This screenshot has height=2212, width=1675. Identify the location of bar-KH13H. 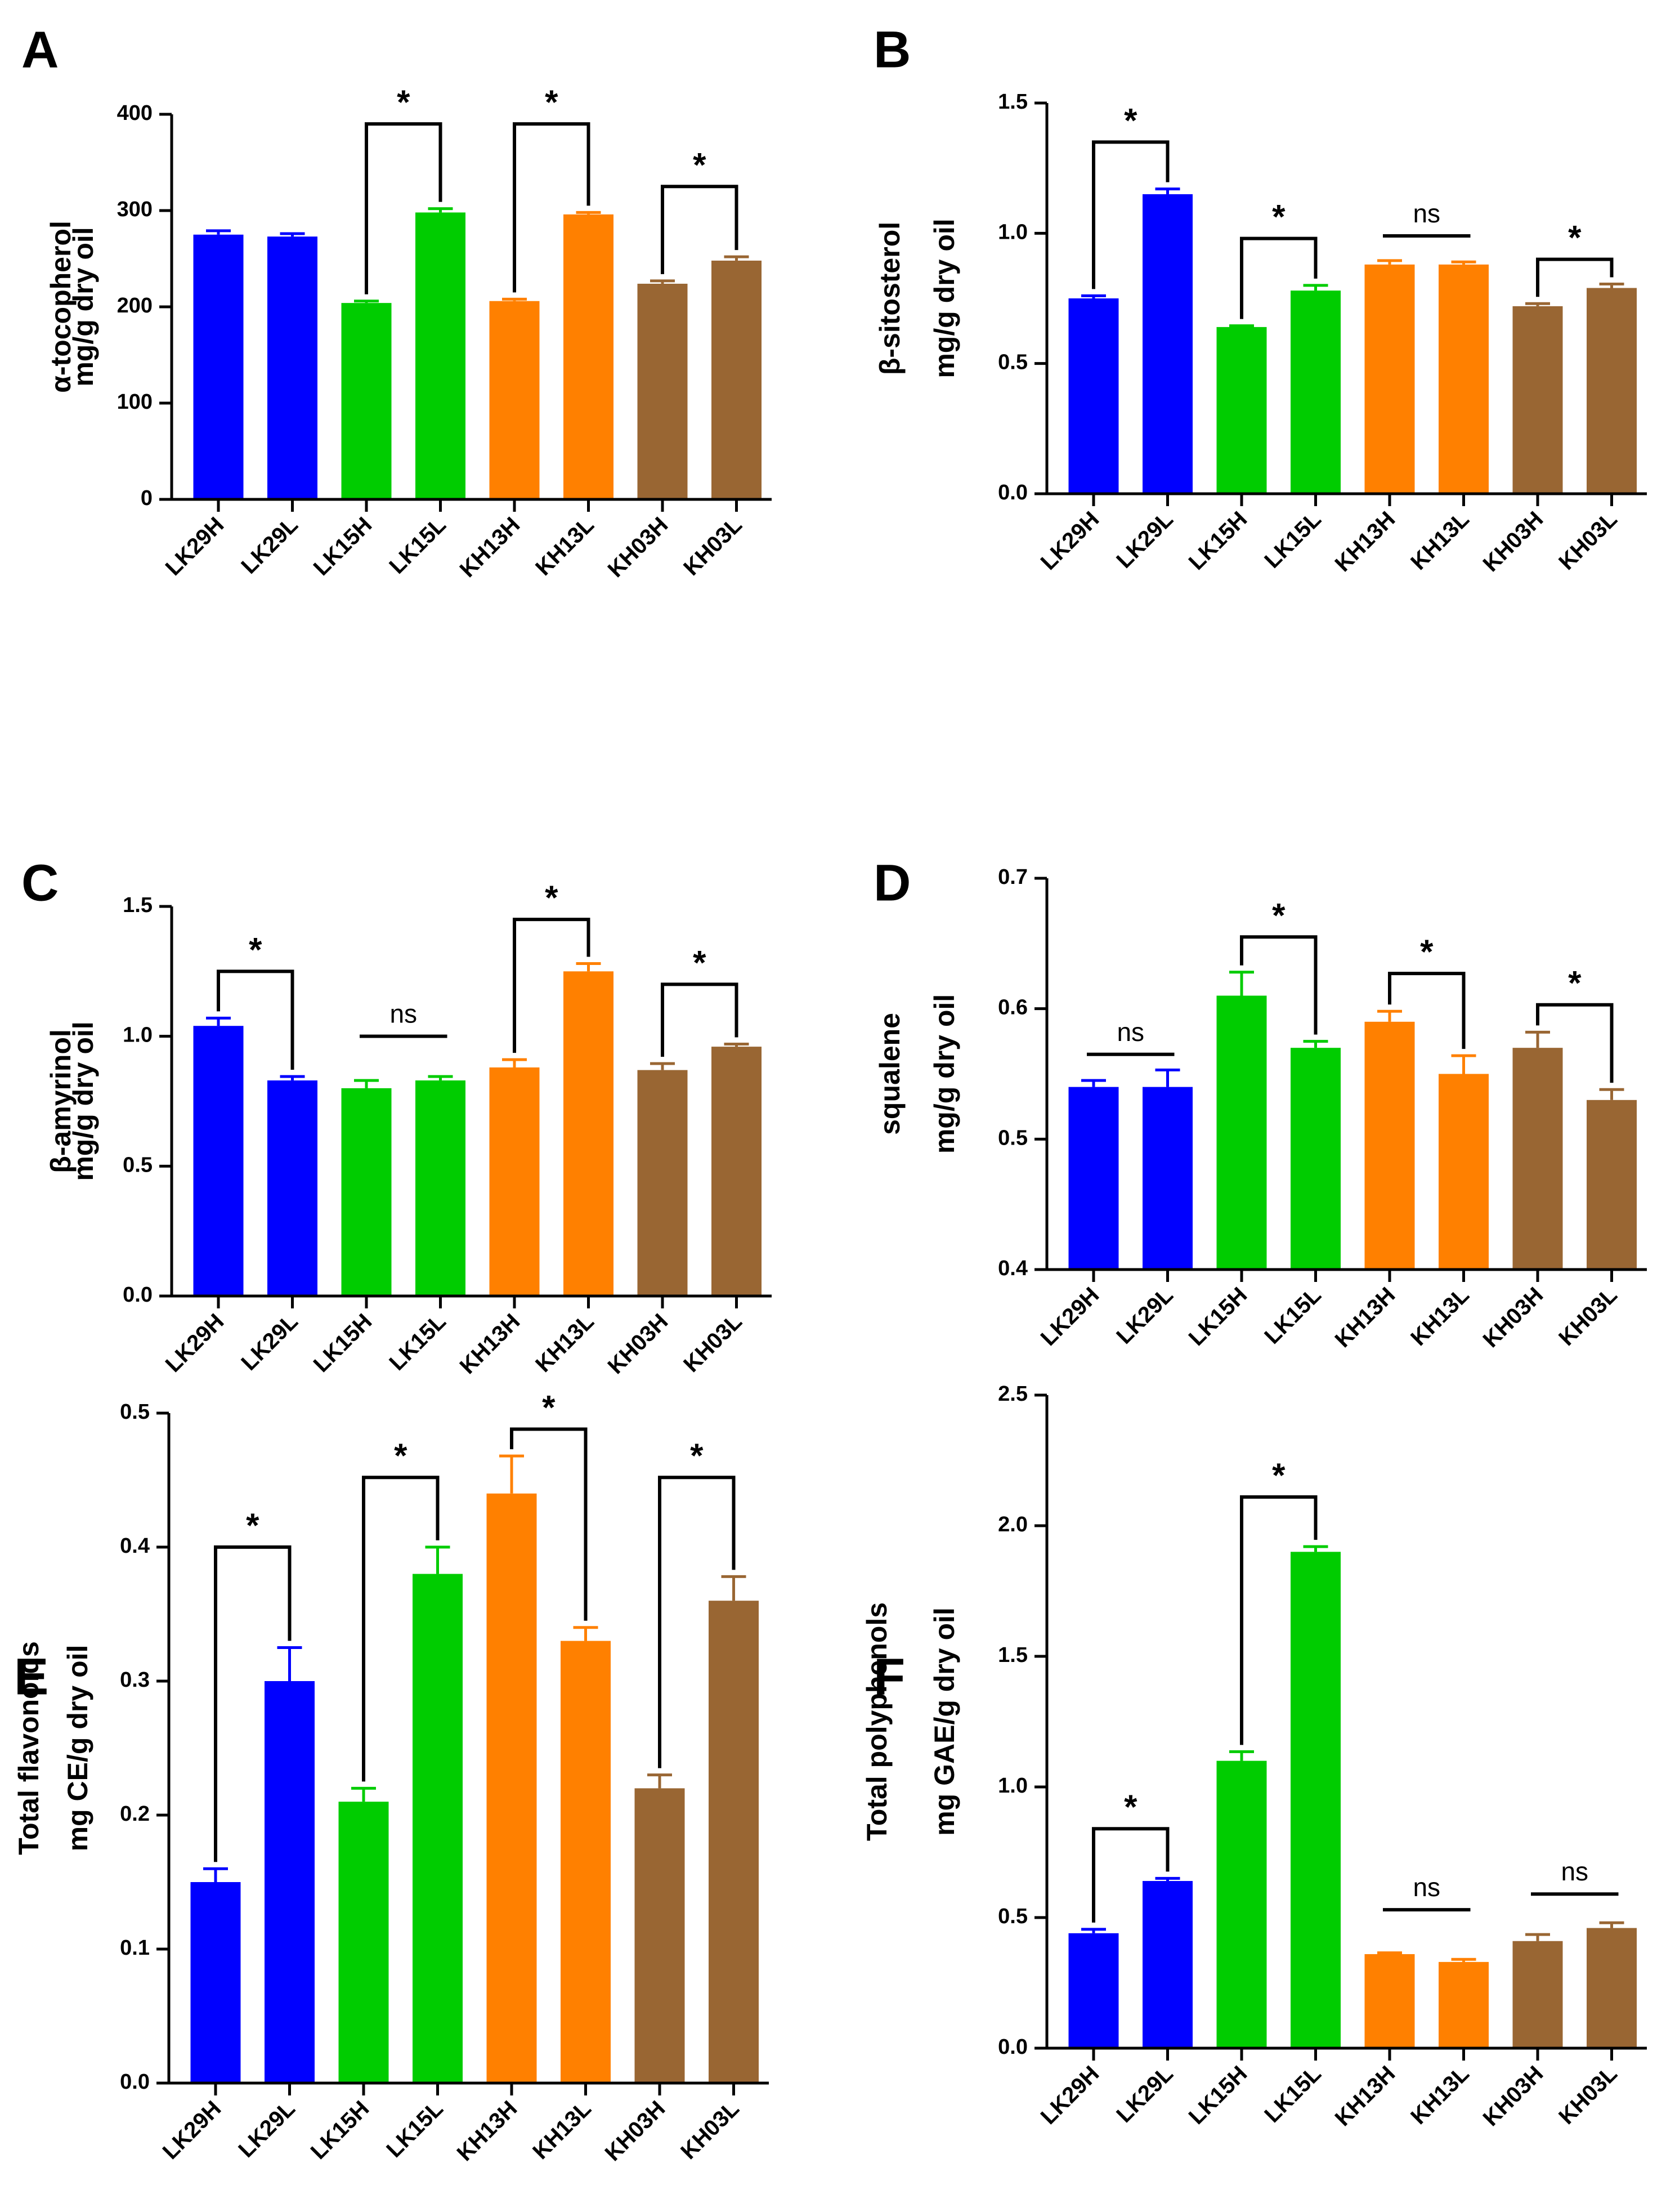
(1390, 379).